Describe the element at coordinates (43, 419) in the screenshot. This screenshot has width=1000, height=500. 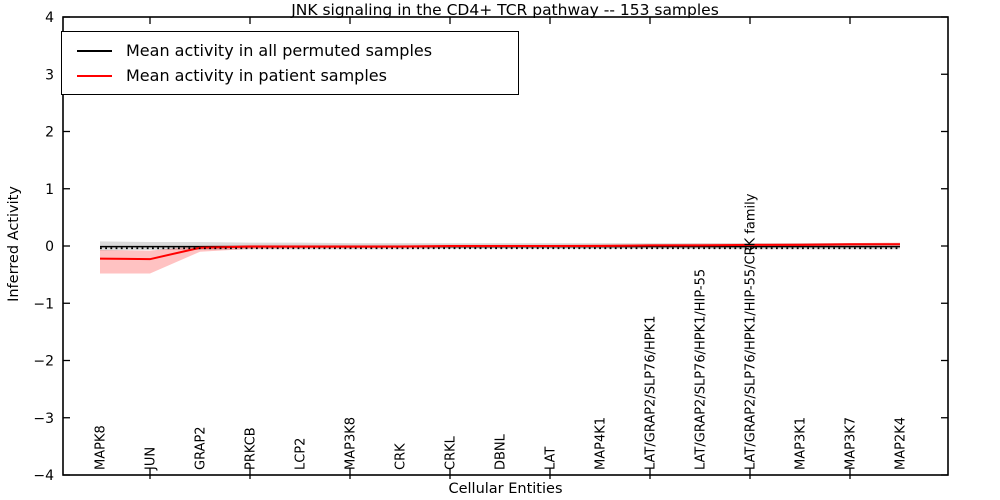
I see `y-tick-label: −3` at that location.